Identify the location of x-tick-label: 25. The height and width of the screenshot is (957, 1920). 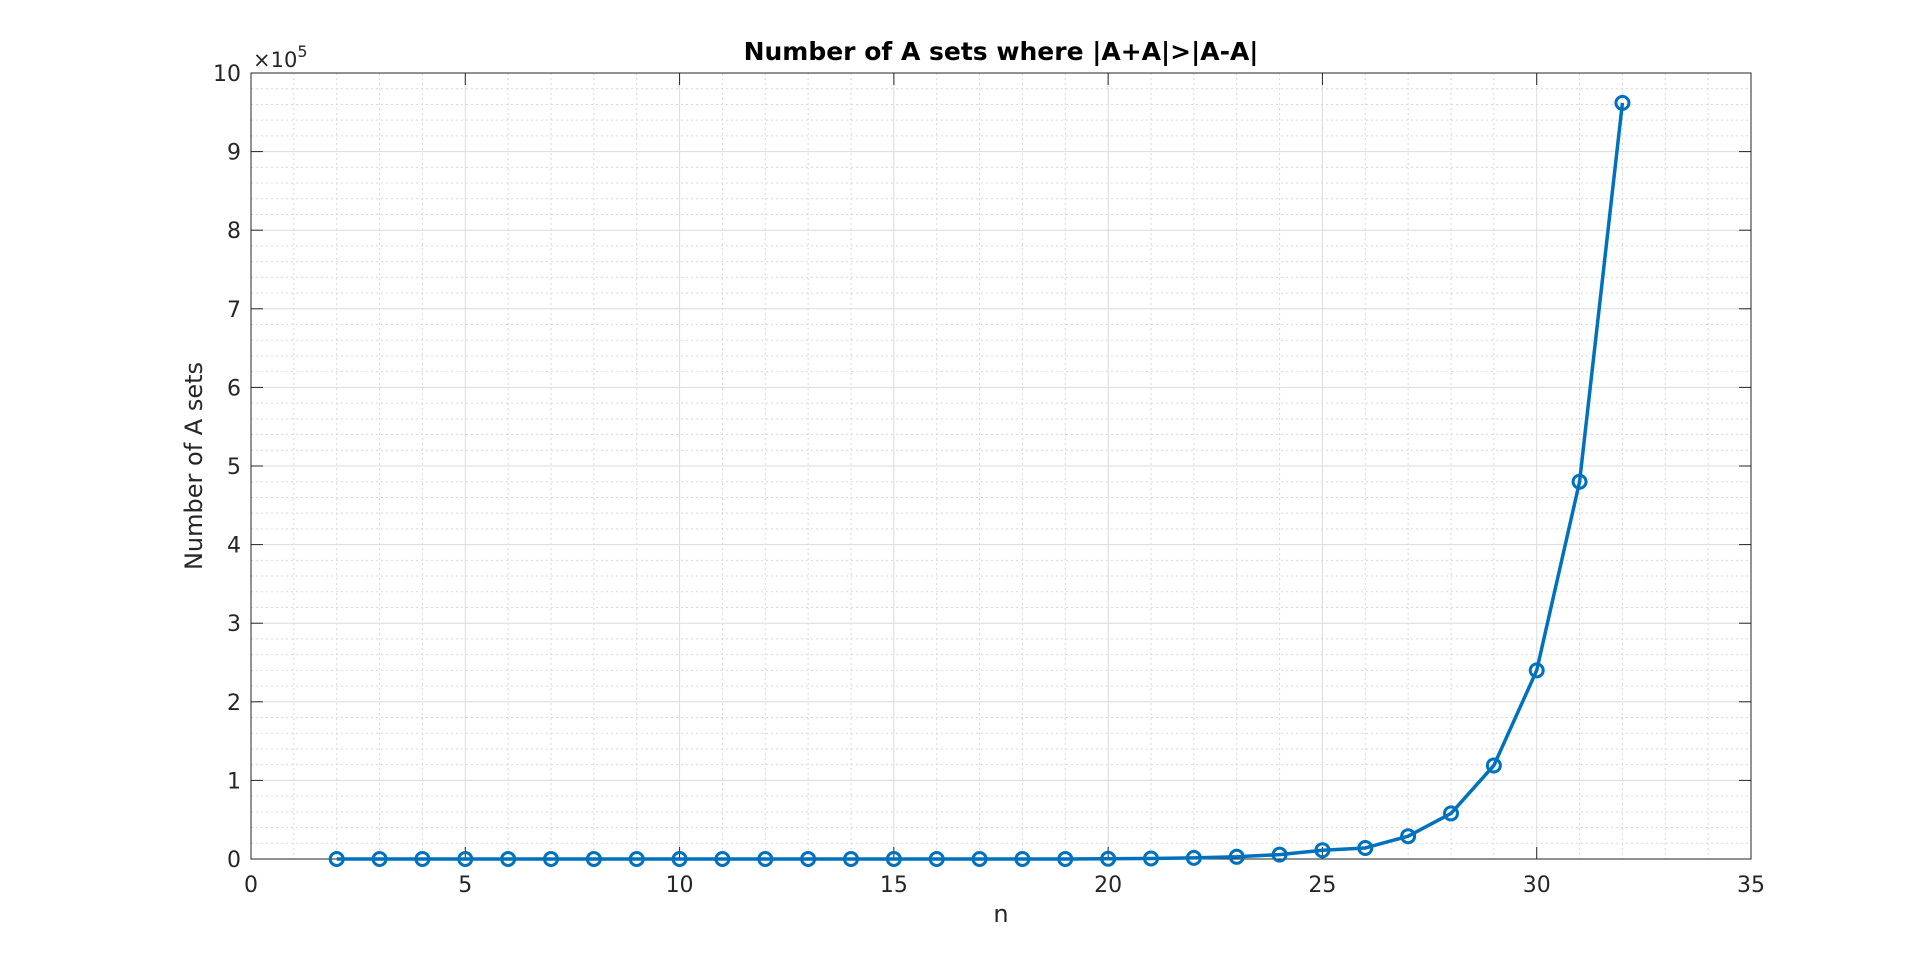
(1322, 885).